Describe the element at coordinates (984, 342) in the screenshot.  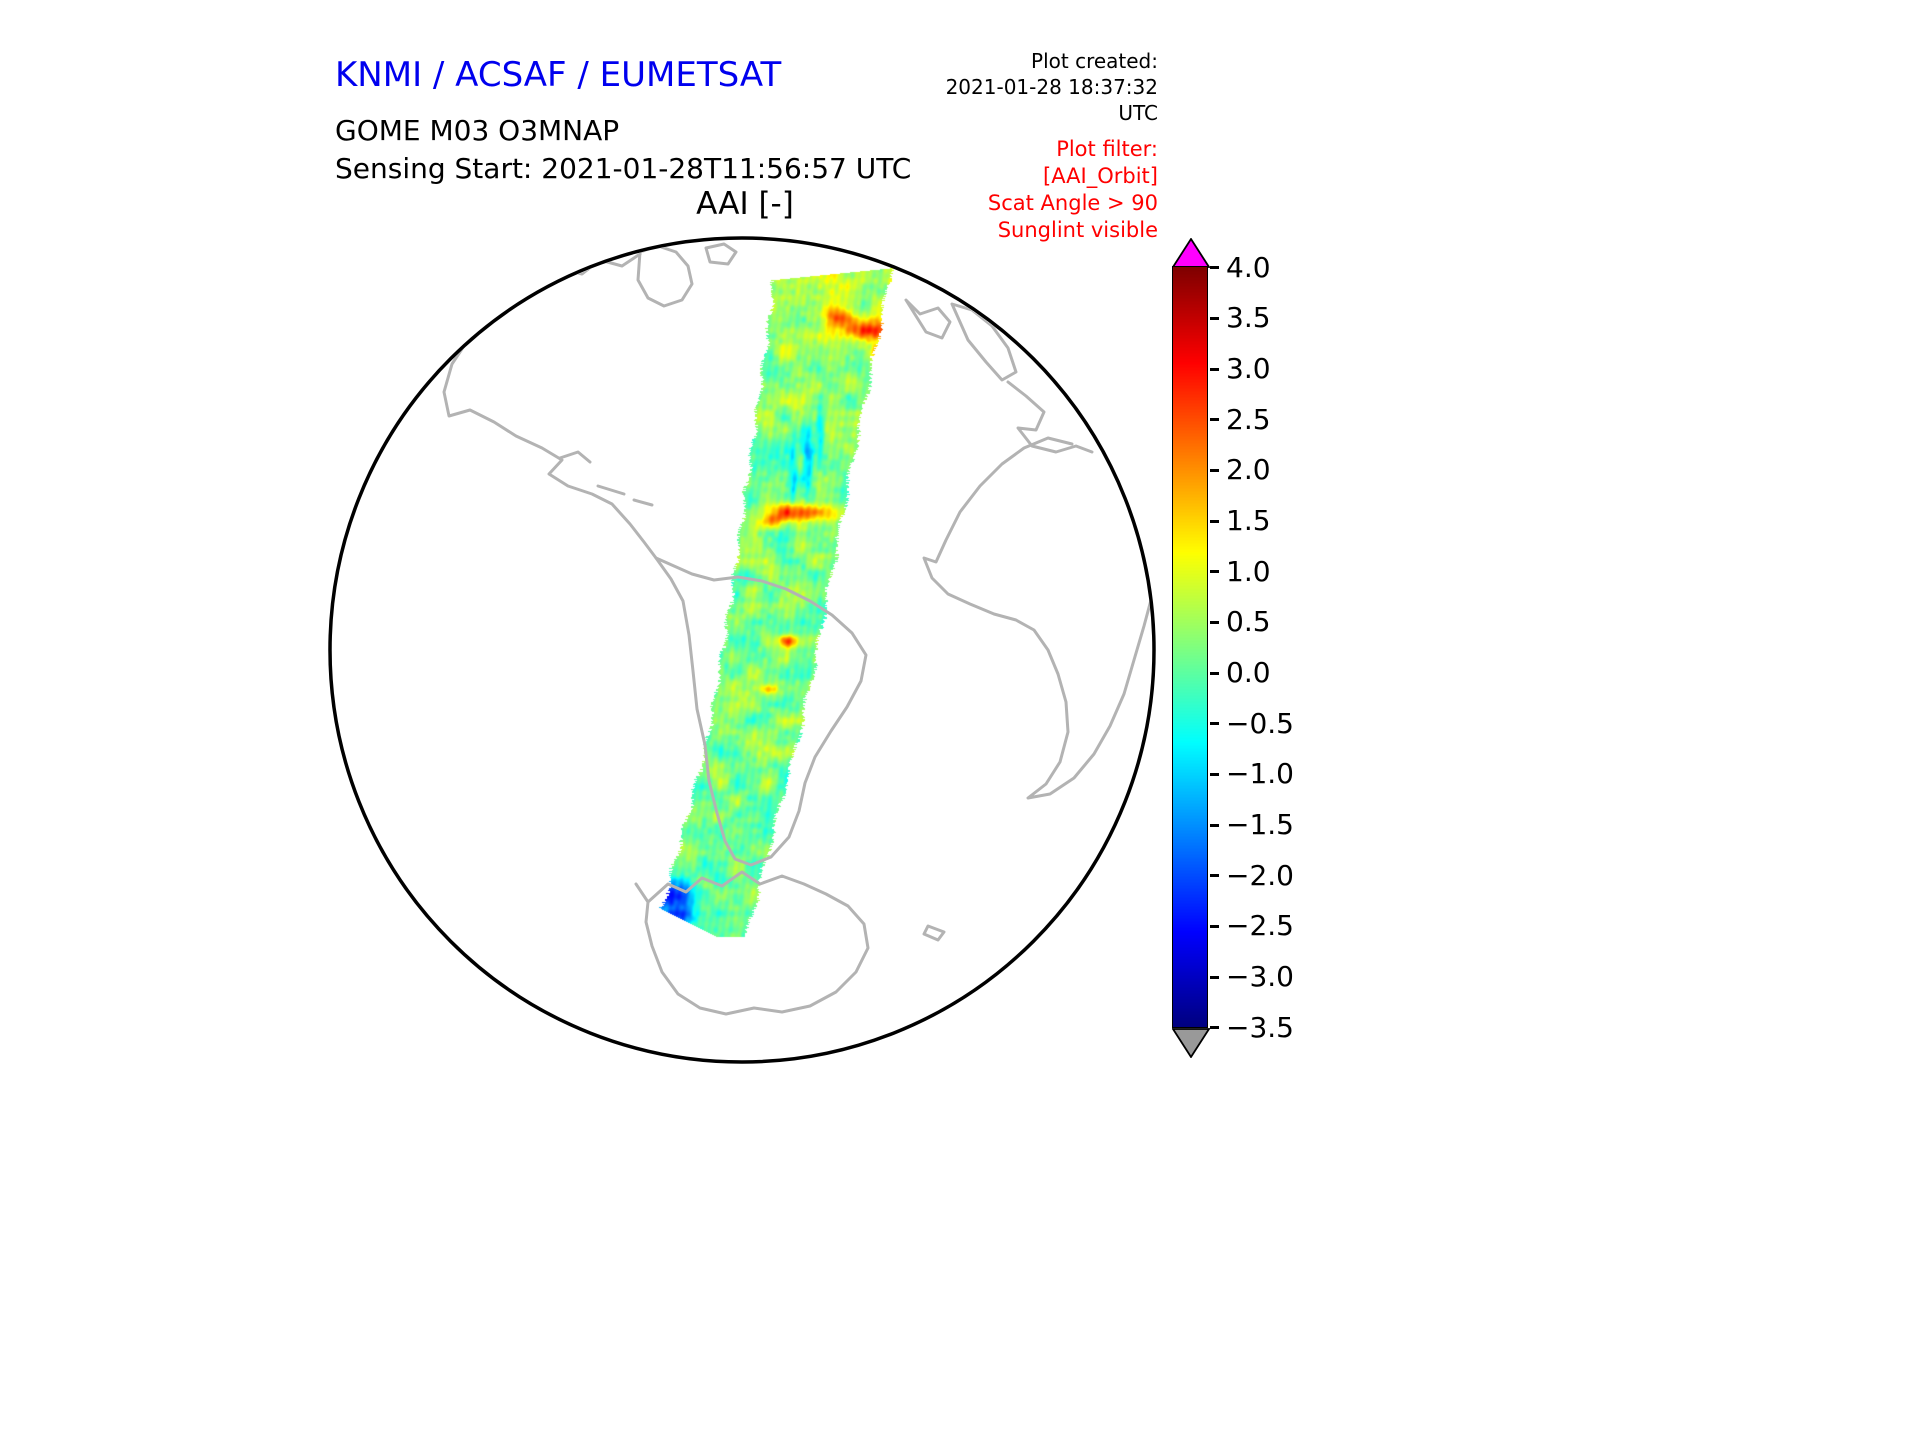
I see `coastline-scandinavia` at that location.